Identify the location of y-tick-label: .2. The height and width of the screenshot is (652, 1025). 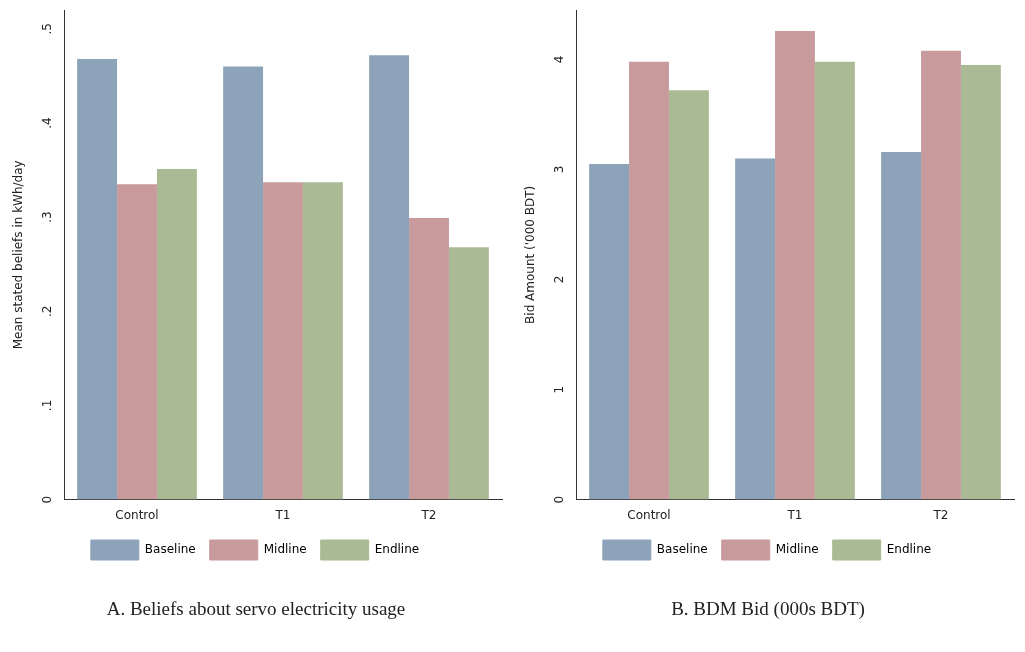
(47, 311).